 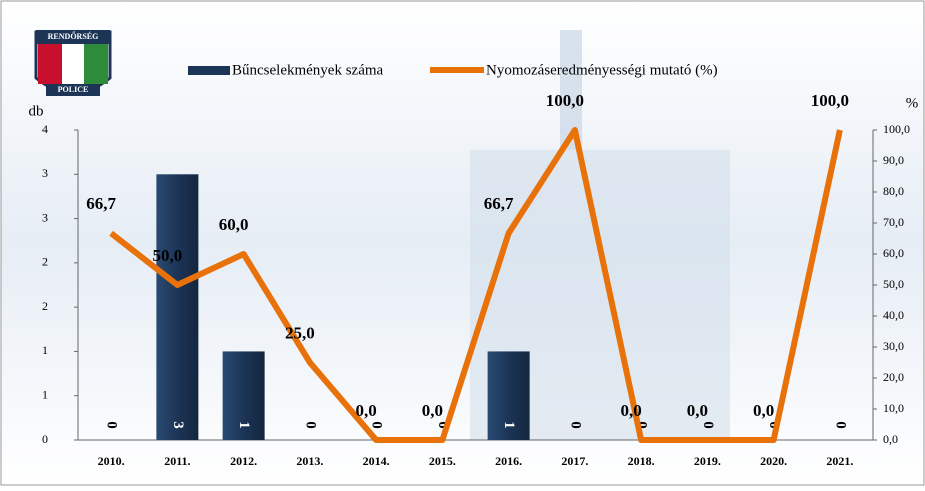 What do you see at coordinates (707, 461) in the screenshot?
I see `x-tick-label: 2019.` at bounding box center [707, 461].